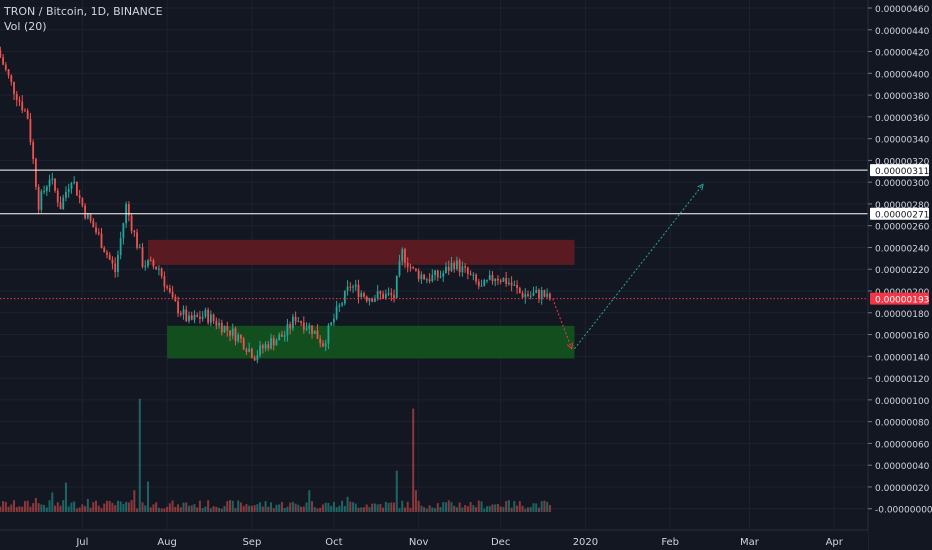 This screenshot has height=550, width=932. I want to click on volume-indicator-label: Vol (20), so click(25, 26).